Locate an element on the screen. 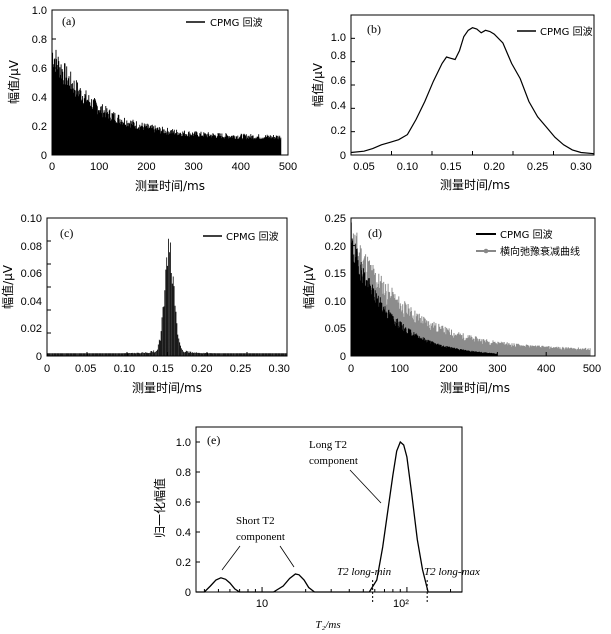  xtick-d-400: 400 is located at coordinates (546, 369).